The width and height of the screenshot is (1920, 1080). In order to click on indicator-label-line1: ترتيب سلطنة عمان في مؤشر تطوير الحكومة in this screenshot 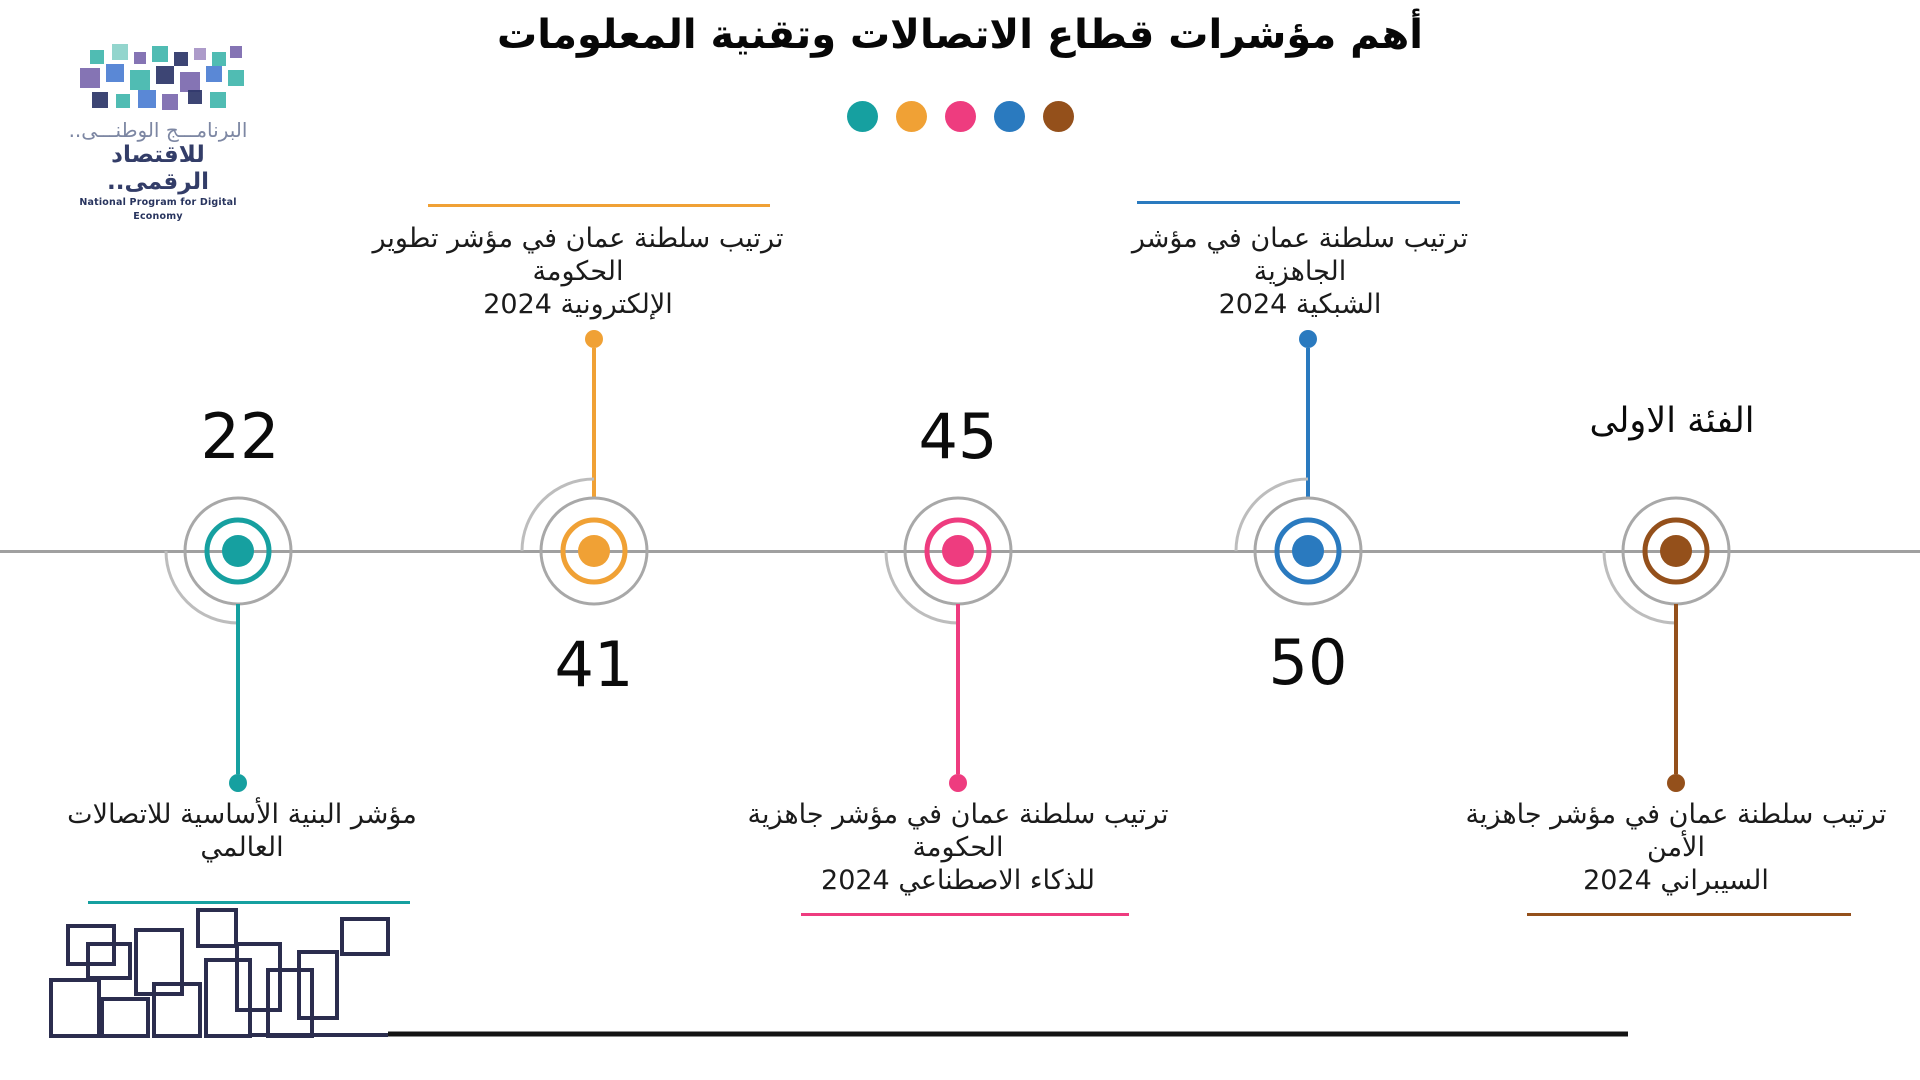, I will do `click(578, 255)`.